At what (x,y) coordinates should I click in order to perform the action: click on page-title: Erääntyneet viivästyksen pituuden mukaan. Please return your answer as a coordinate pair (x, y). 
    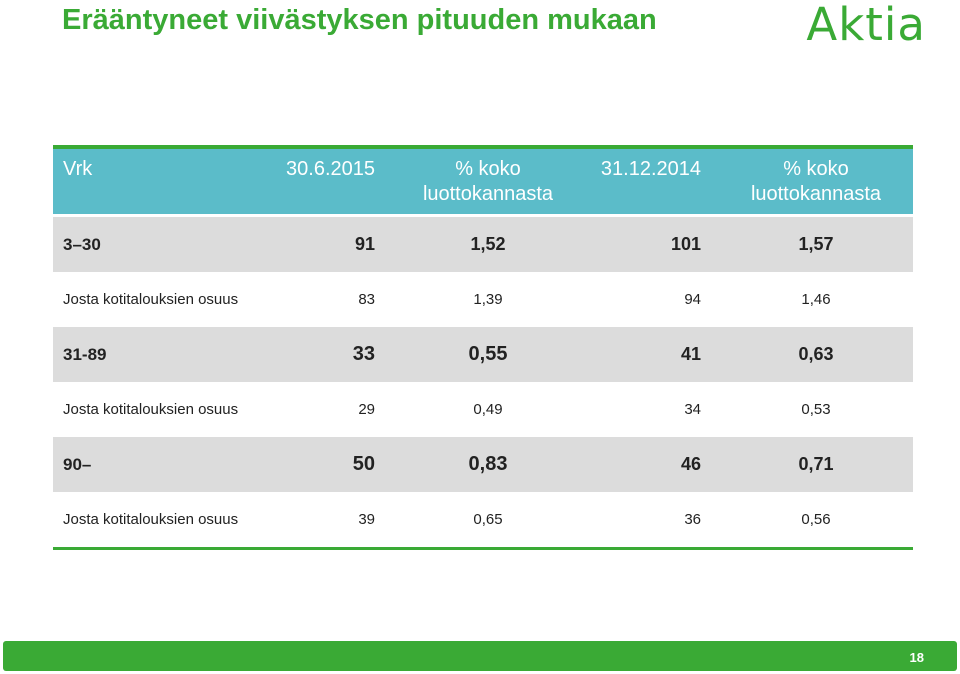
    Looking at the image, I should click on (359, 20).